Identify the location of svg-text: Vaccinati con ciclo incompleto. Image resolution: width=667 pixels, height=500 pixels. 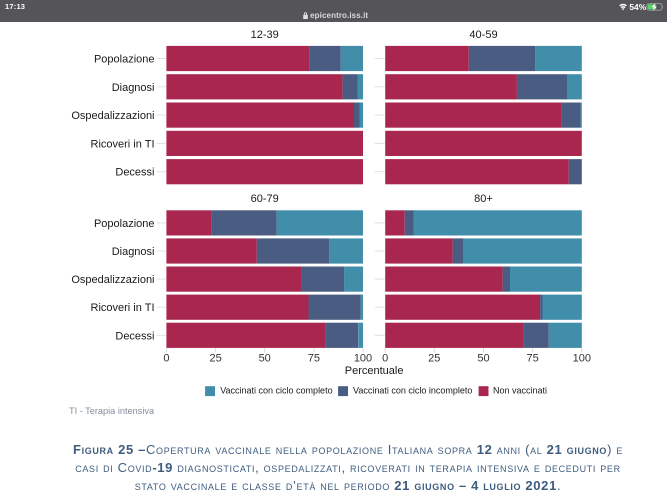
(412, 391).